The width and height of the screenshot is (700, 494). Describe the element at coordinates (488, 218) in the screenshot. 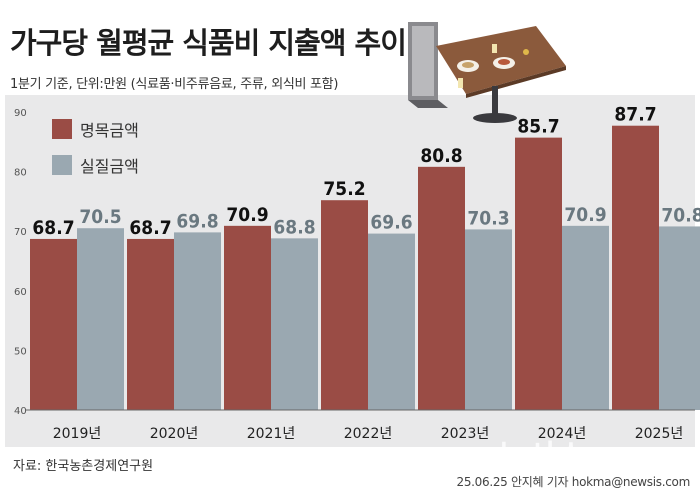

I see `data-label-real: 70.3` at that location.